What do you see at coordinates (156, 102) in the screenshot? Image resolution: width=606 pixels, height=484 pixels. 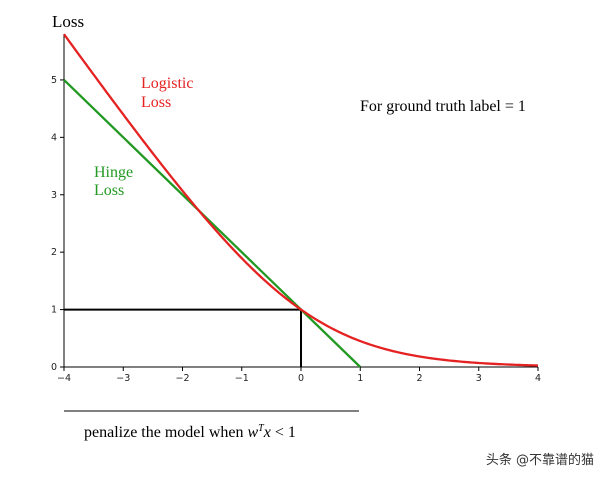 I see `logistic-label-line2: Loss` at bounding box center [156, 102].